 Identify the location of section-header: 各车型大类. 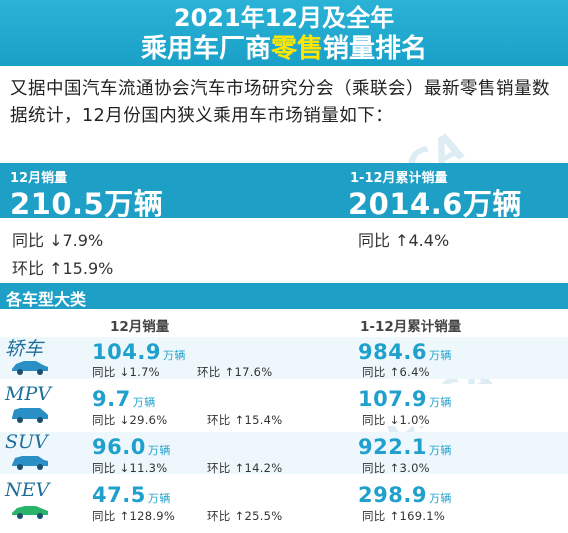
(284, 296).